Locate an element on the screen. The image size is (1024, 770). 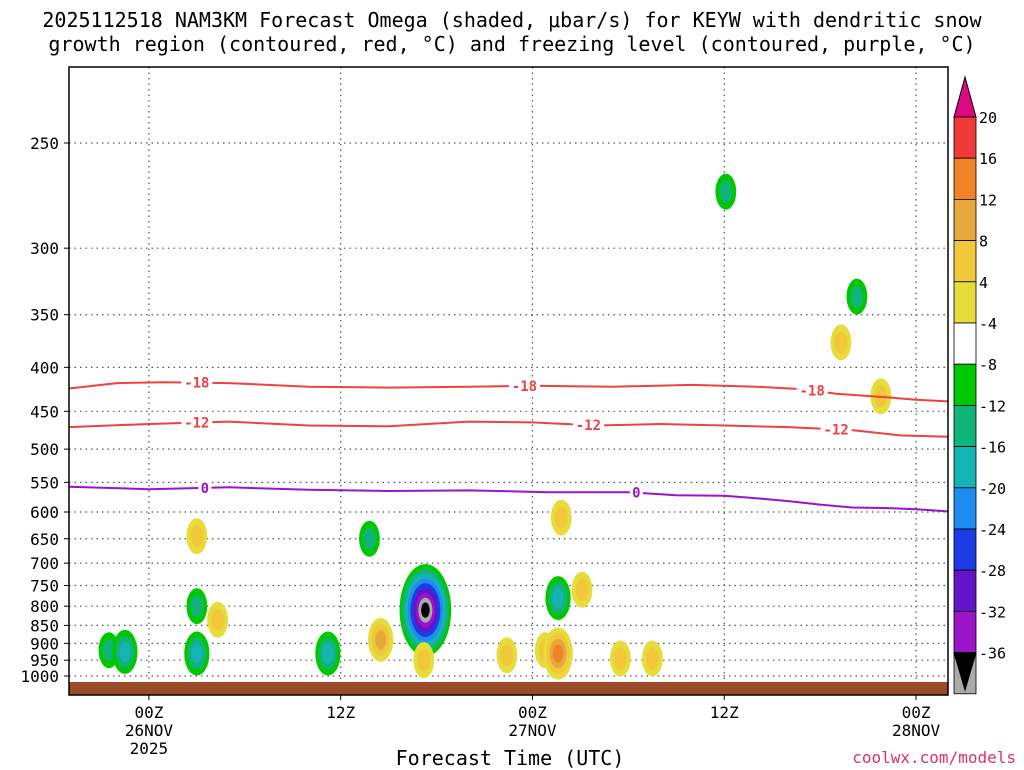
y-tick-label-350: 350 is located at coordinates (44, 315).